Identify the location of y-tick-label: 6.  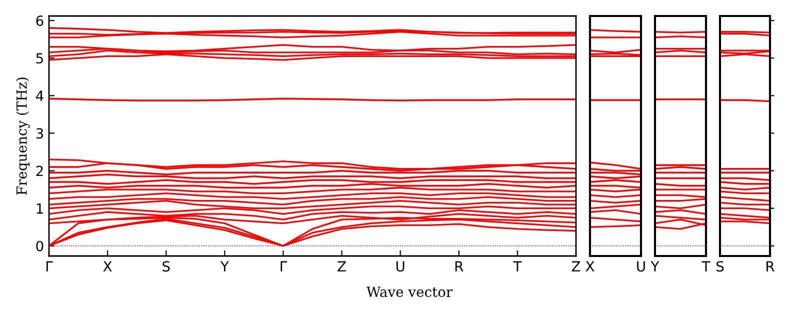
(40, 20).